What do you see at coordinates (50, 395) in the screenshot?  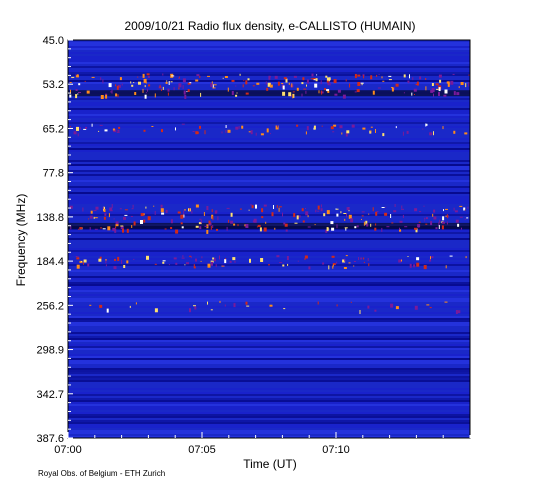 I see `y-tick-label: 342.7` at bounding box center [50, 395].